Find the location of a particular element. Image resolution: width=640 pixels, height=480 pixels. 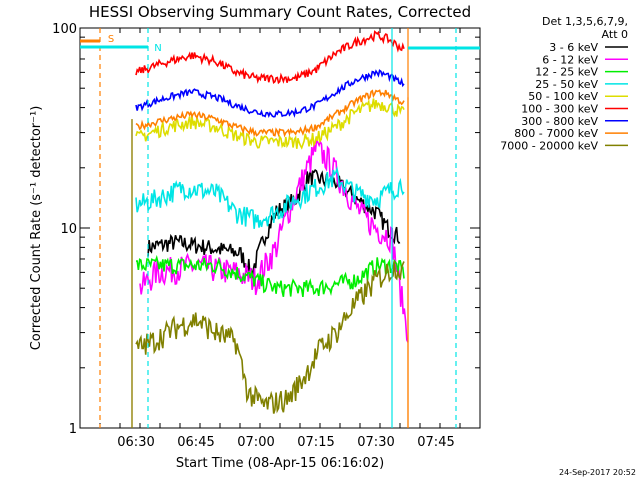

legend-header-line-1: Det 1,3,5,6,7,9, is located at coordinates (585, 21).